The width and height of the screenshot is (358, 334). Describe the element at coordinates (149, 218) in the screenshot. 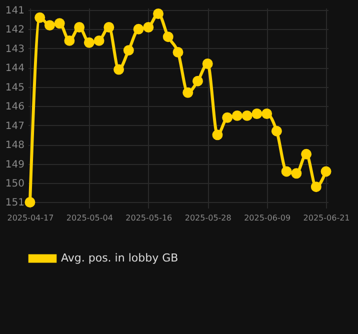

I see `x-tick-label: 2025-05-16` at that location.